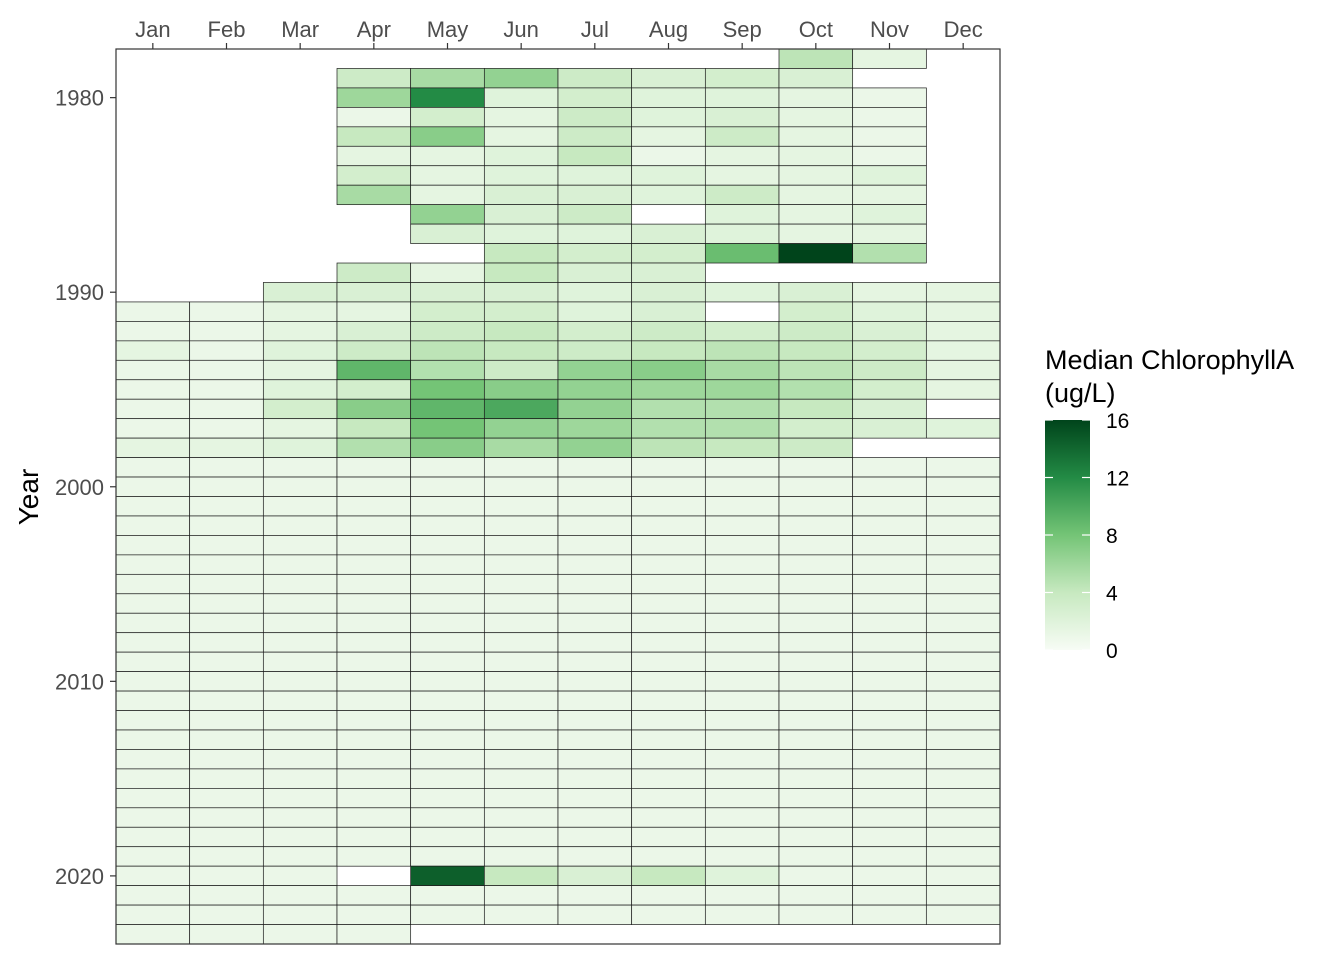  Describe the element at coordinates (889, 778) in the screenshot. I see `heatmap-cell-2015-nov` at that location.